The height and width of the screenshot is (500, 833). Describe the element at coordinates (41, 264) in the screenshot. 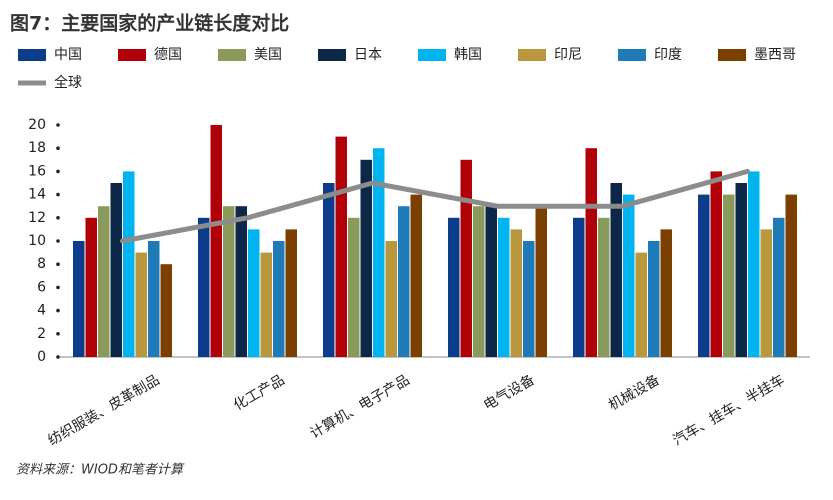

I see `y-tick-label: 8` at that location.